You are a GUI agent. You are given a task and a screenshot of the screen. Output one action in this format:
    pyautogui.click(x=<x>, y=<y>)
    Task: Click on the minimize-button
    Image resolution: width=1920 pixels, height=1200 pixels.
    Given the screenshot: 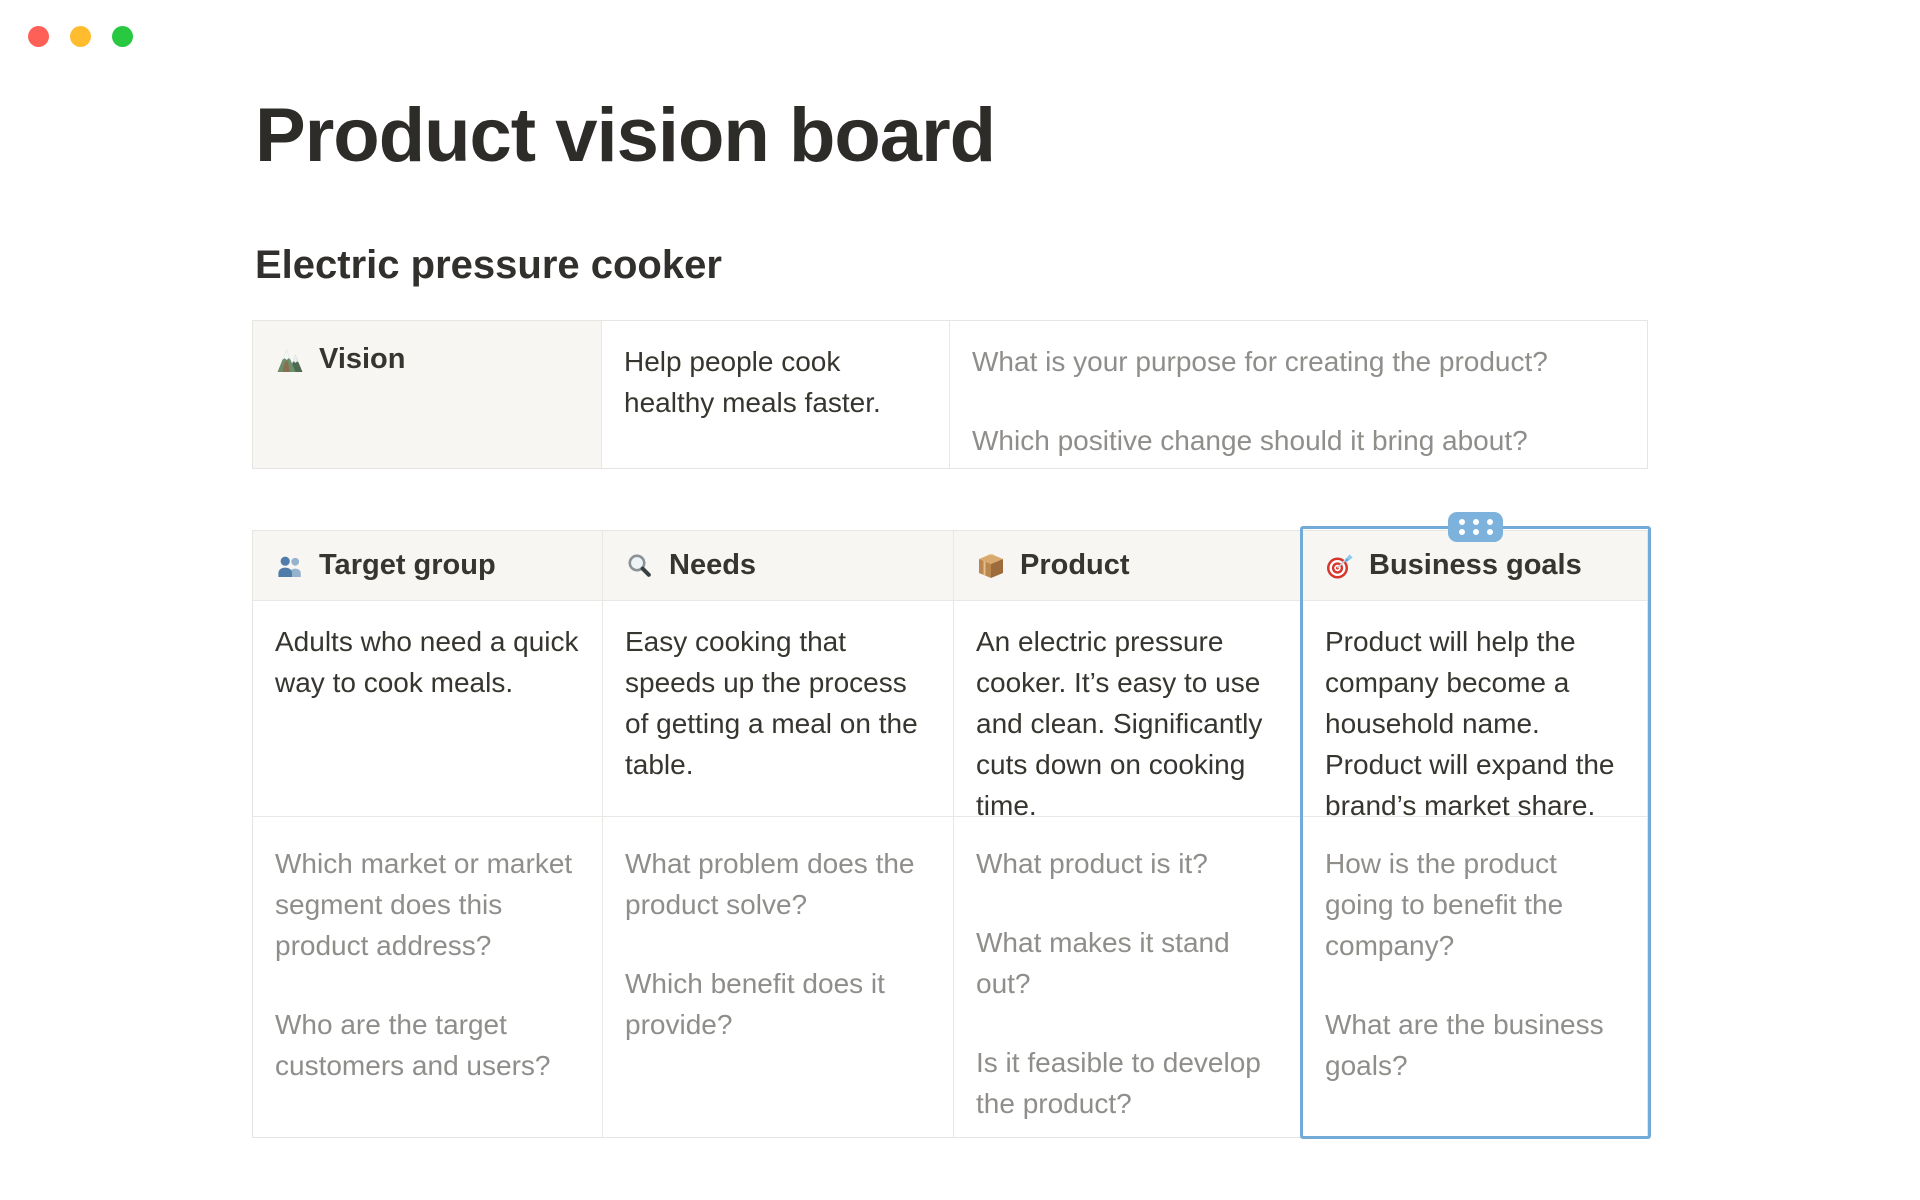 What is the action you would take?
    pyautogui.click(x=80, y=36)
    